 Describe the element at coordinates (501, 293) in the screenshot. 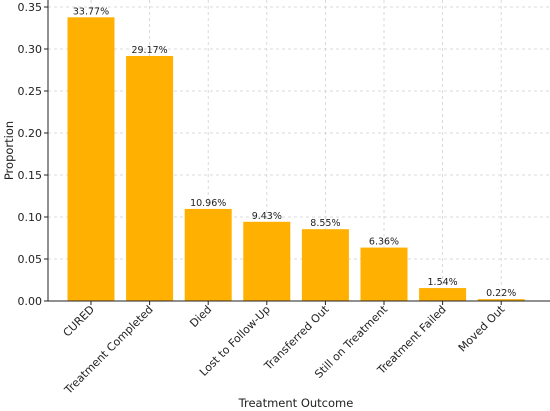

I see `bar-data-label: 0.22%` at that location.